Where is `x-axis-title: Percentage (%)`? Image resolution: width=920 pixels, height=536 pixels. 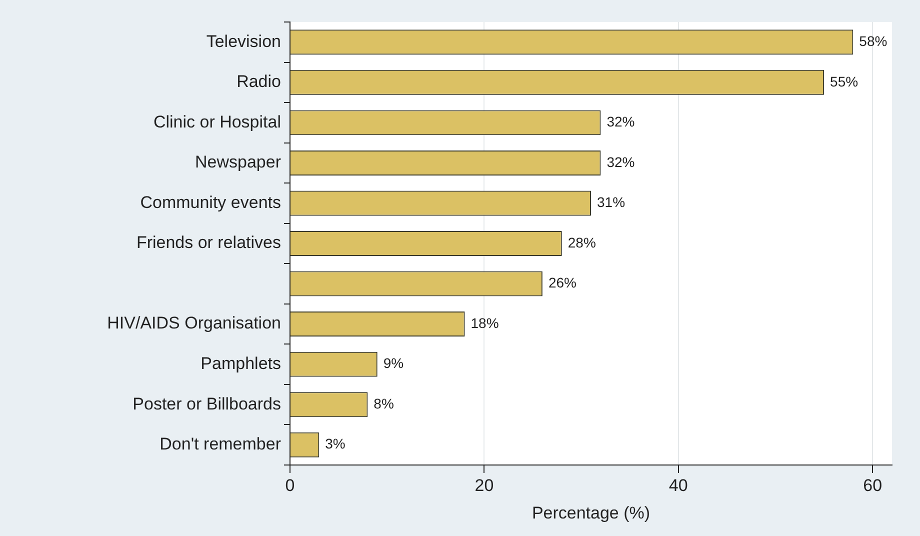 x-axis-title: Percentage (%) is located at coordinates (591, 512).